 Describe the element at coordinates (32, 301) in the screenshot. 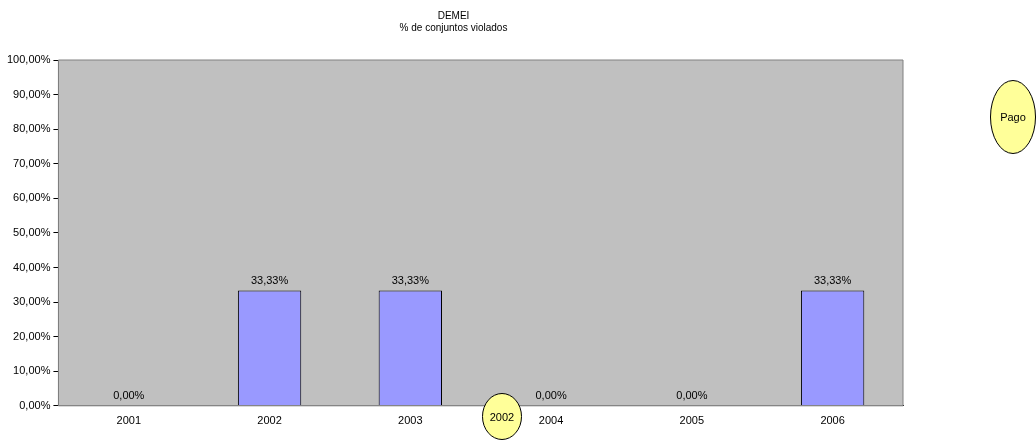

I see `y-tick-label: 30,00%` at that location.